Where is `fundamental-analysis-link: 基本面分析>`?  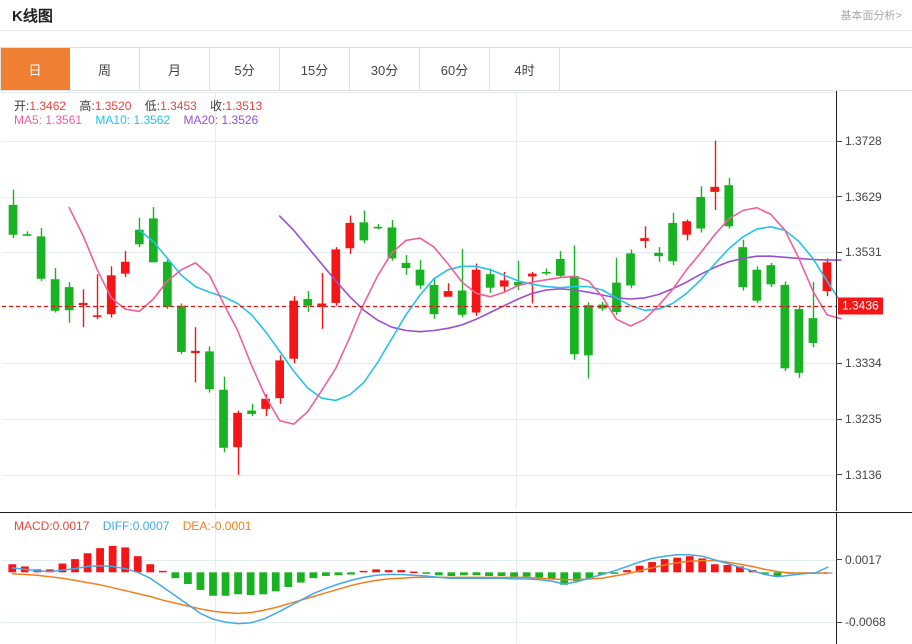
fundamental-analysis-link: 基本面分析> is located at coordinates (871, 16).